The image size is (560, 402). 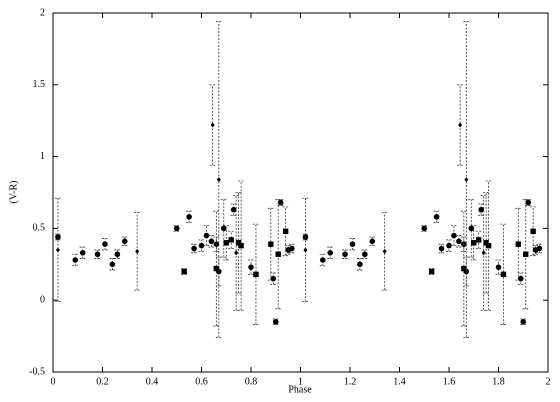 I want to click on x-tick-label: 1.6, so click(x=449, y=381).